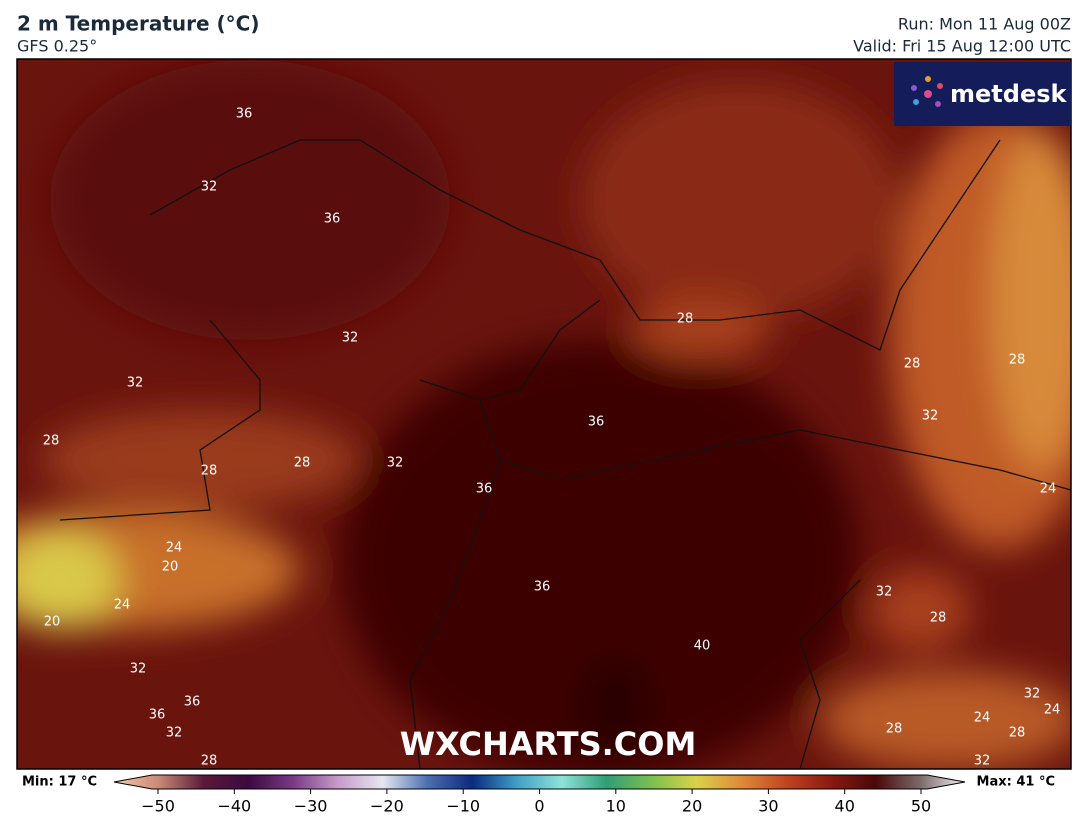 The height and width of the screenshot is (837, 1088). I want to click on colorbar-tick-label: 40, so click(845, 806).